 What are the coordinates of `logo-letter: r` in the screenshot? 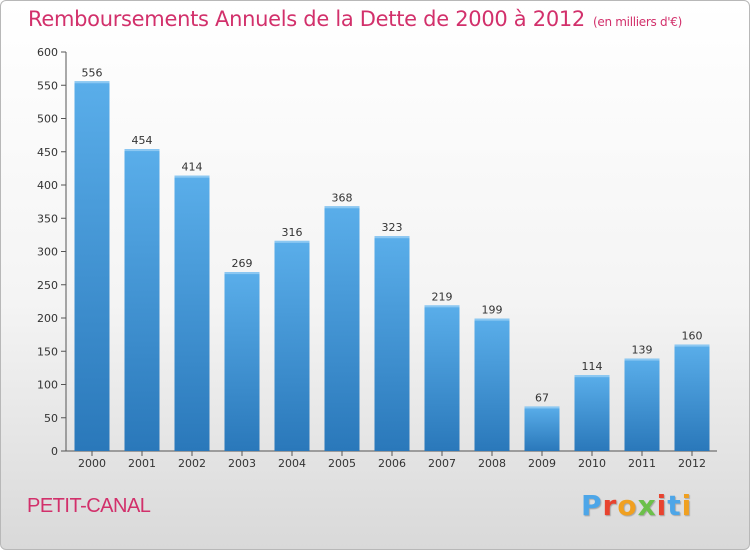 It's located at (610, 505).